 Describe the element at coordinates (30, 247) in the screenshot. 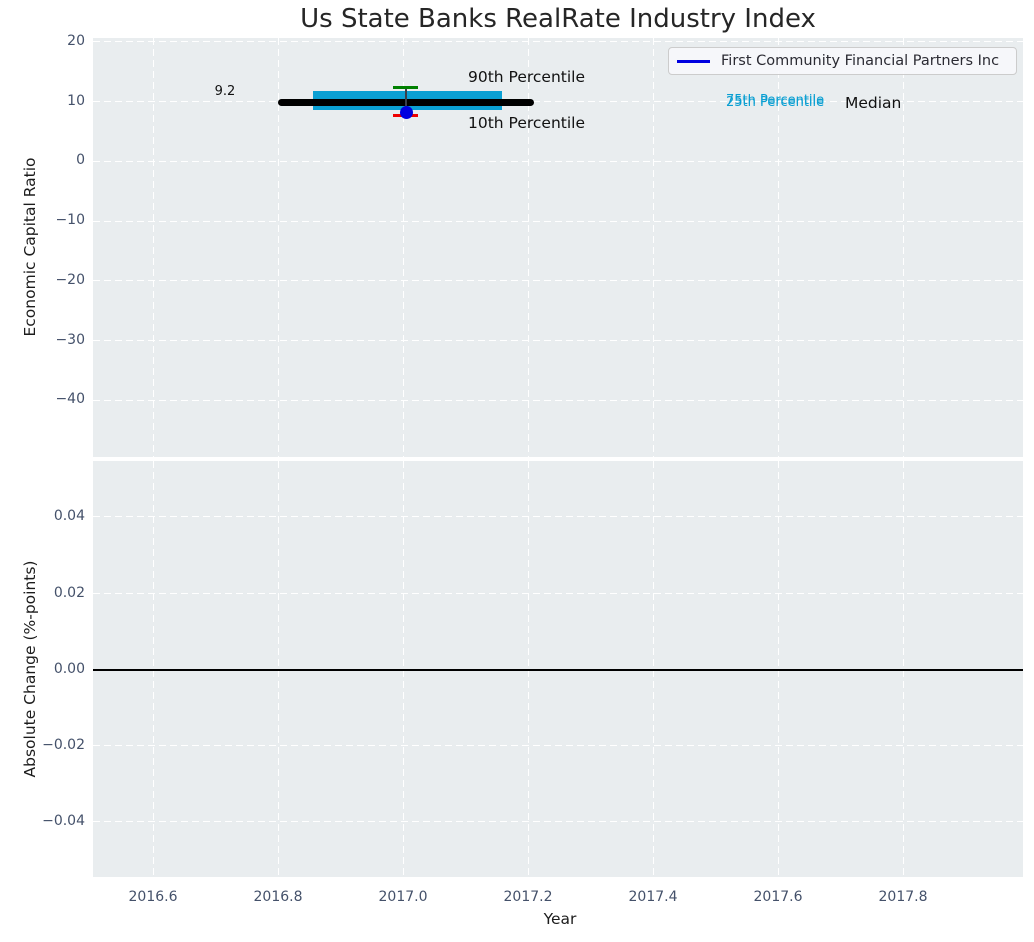

I see `y-axis-label-top: Economic Capital Ratio` at that location.